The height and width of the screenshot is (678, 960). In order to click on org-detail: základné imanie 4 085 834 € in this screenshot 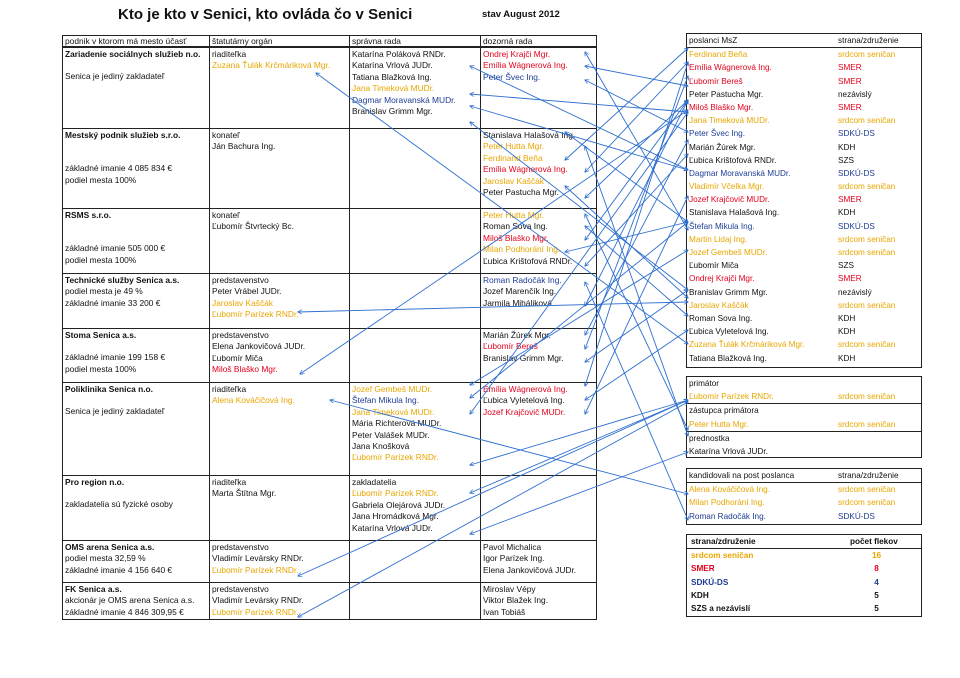, I will do `click(119, 168)`.